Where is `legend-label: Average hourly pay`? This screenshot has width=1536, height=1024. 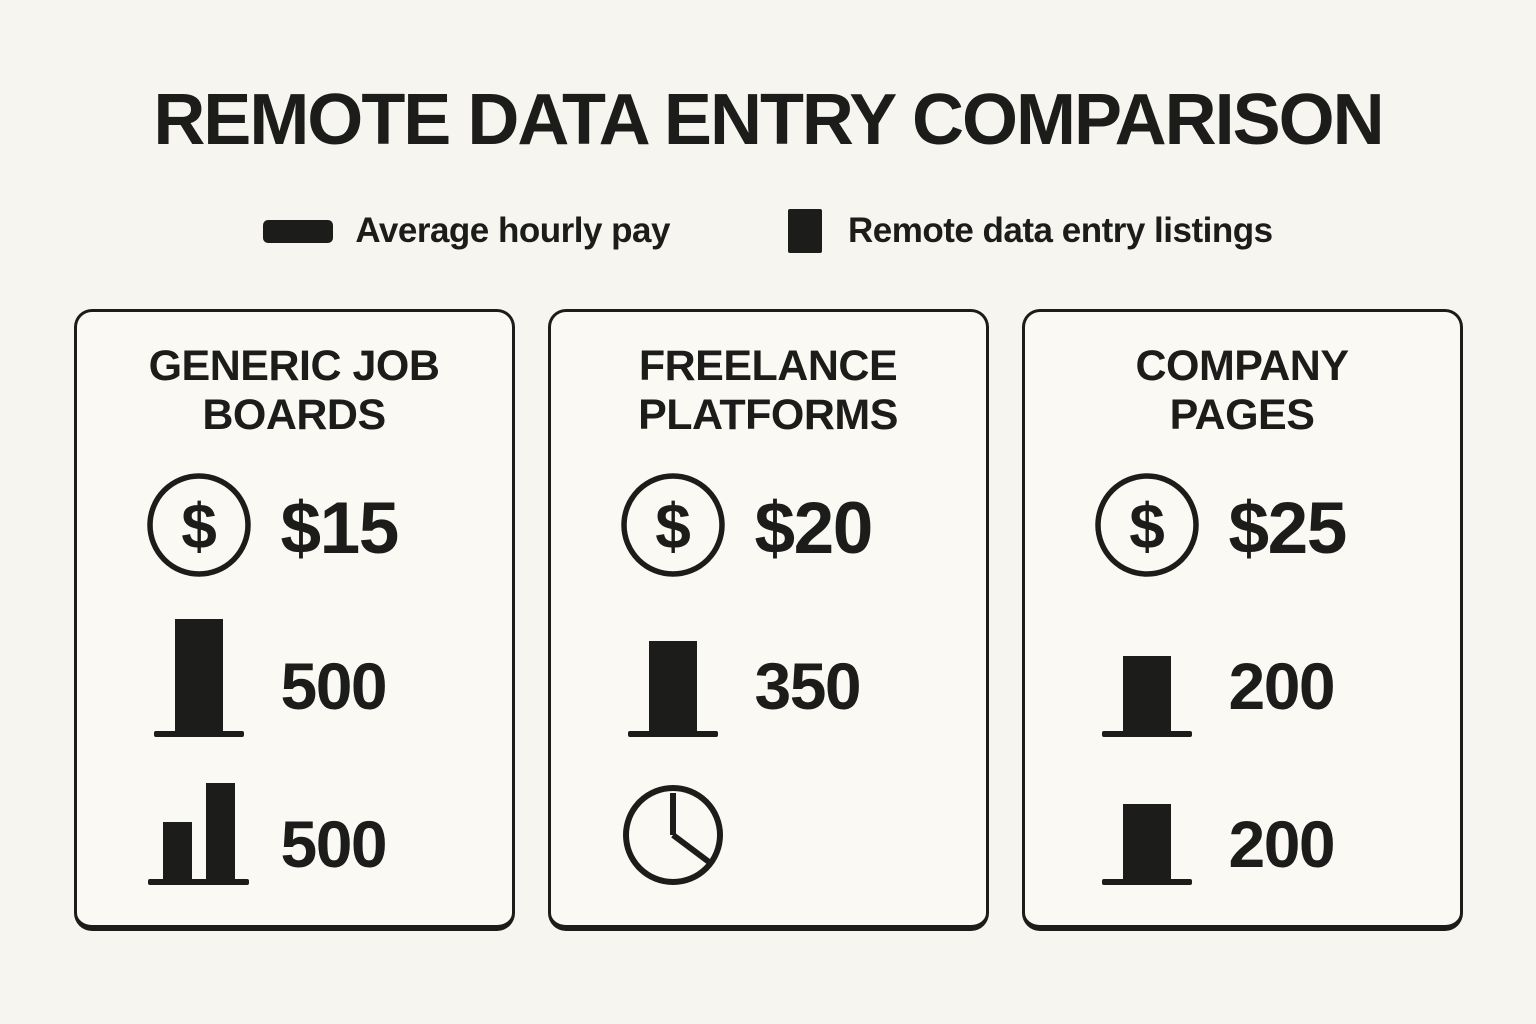
legend-label: Average hourly pay is located at coordinates (512, 230).